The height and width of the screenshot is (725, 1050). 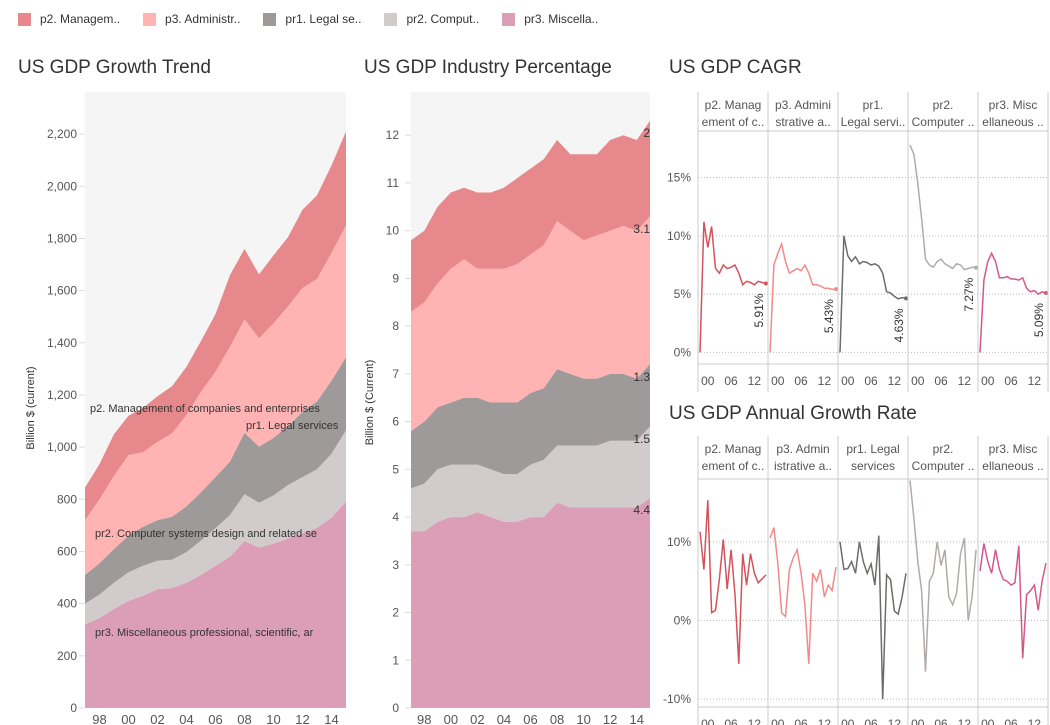 I want to click on annual-panel-header: istrative a.., so click(x=803, y=466).